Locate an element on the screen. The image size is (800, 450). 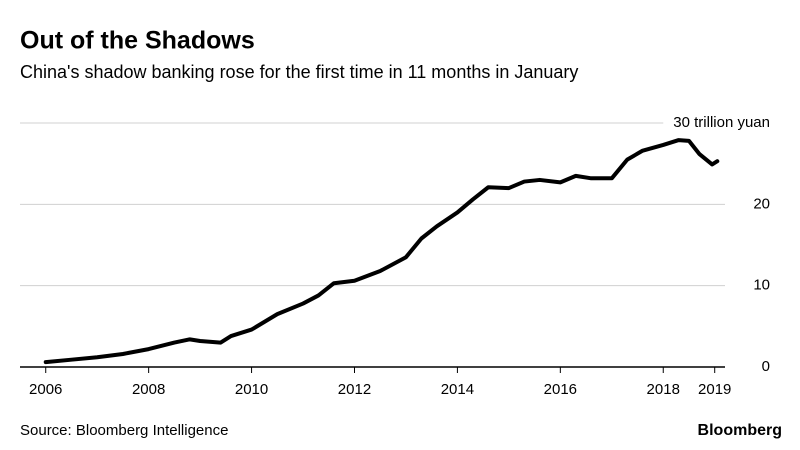
y-tick-label: 0 is located at coordinates (766, 366).